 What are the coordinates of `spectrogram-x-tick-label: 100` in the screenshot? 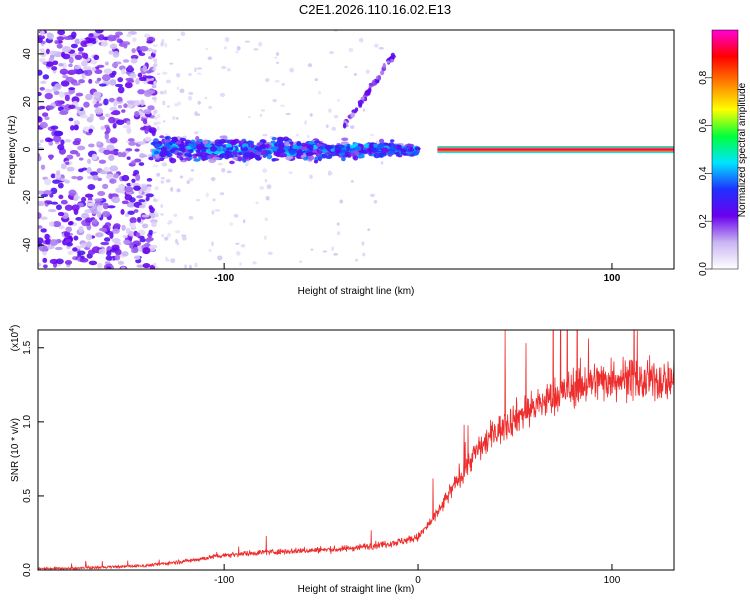 It's located at (612, 278).